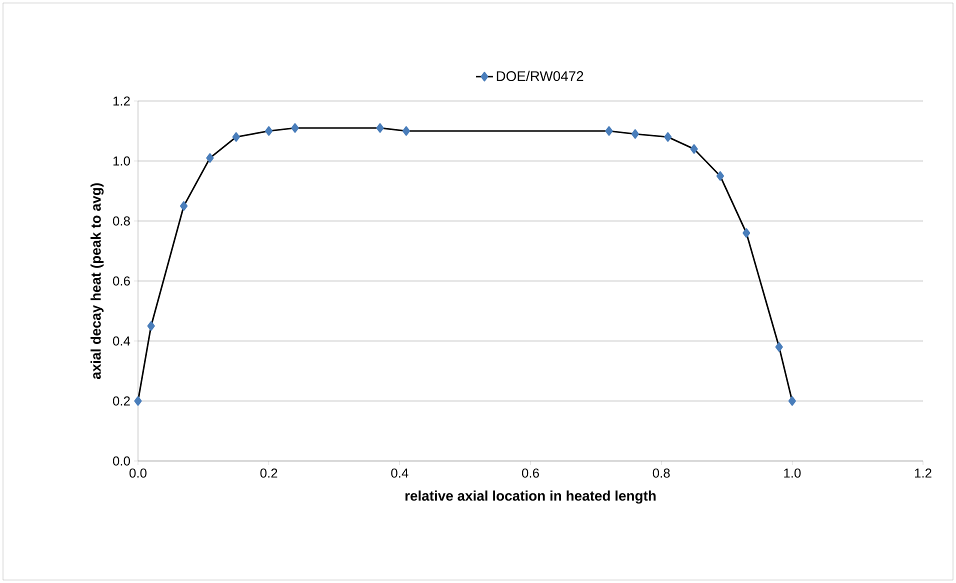 Image resolution: width=956 pixels, height=583 pixels. What do you see at coordinates (121, 281) in the screenshot?
I see `y-tick-label: 0.6` at bounding box center [121, 281].